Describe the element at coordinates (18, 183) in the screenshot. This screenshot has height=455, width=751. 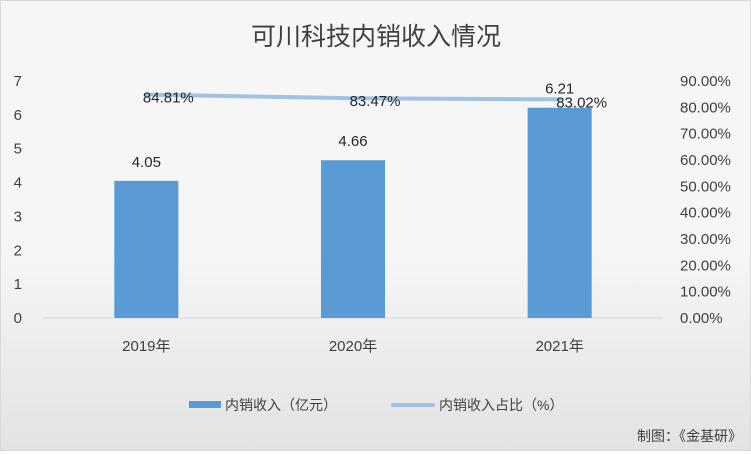
I see `left-axis-tick-label: 4` at that location.